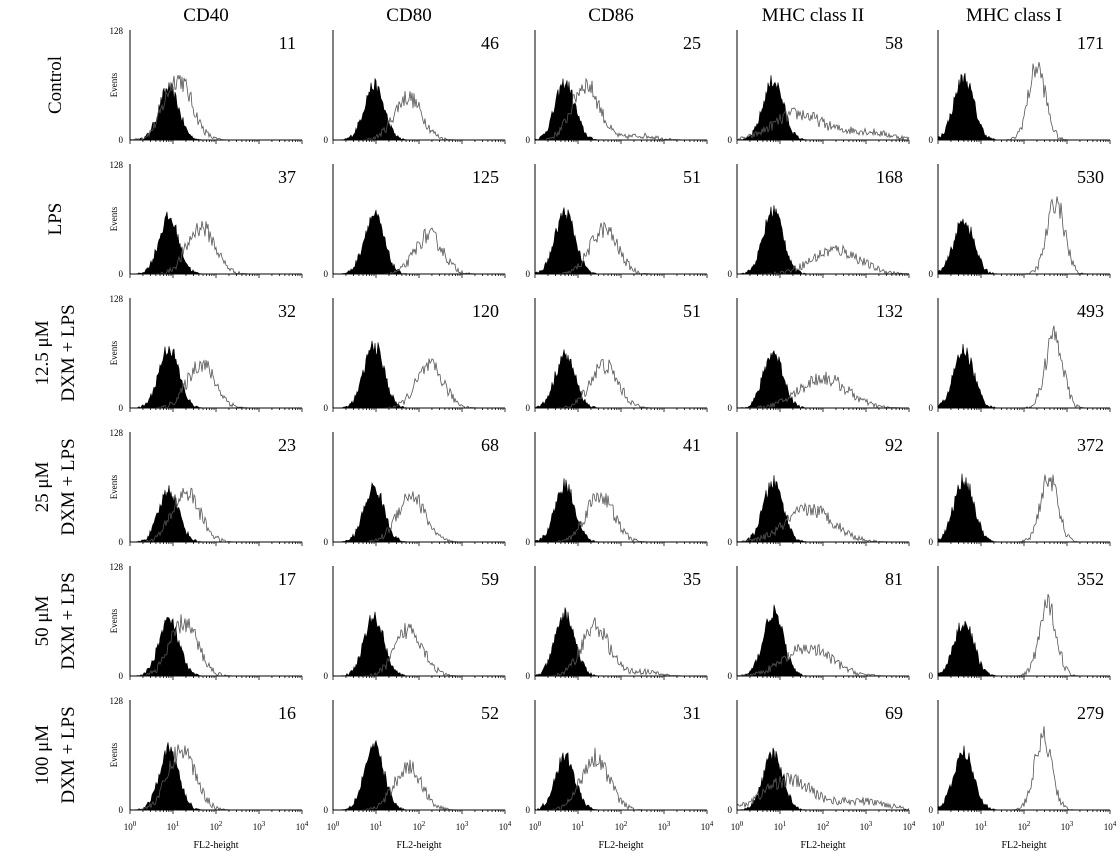 The image size is (1119, 859). I want to click on mfi-value: 132, so click(889, 311).